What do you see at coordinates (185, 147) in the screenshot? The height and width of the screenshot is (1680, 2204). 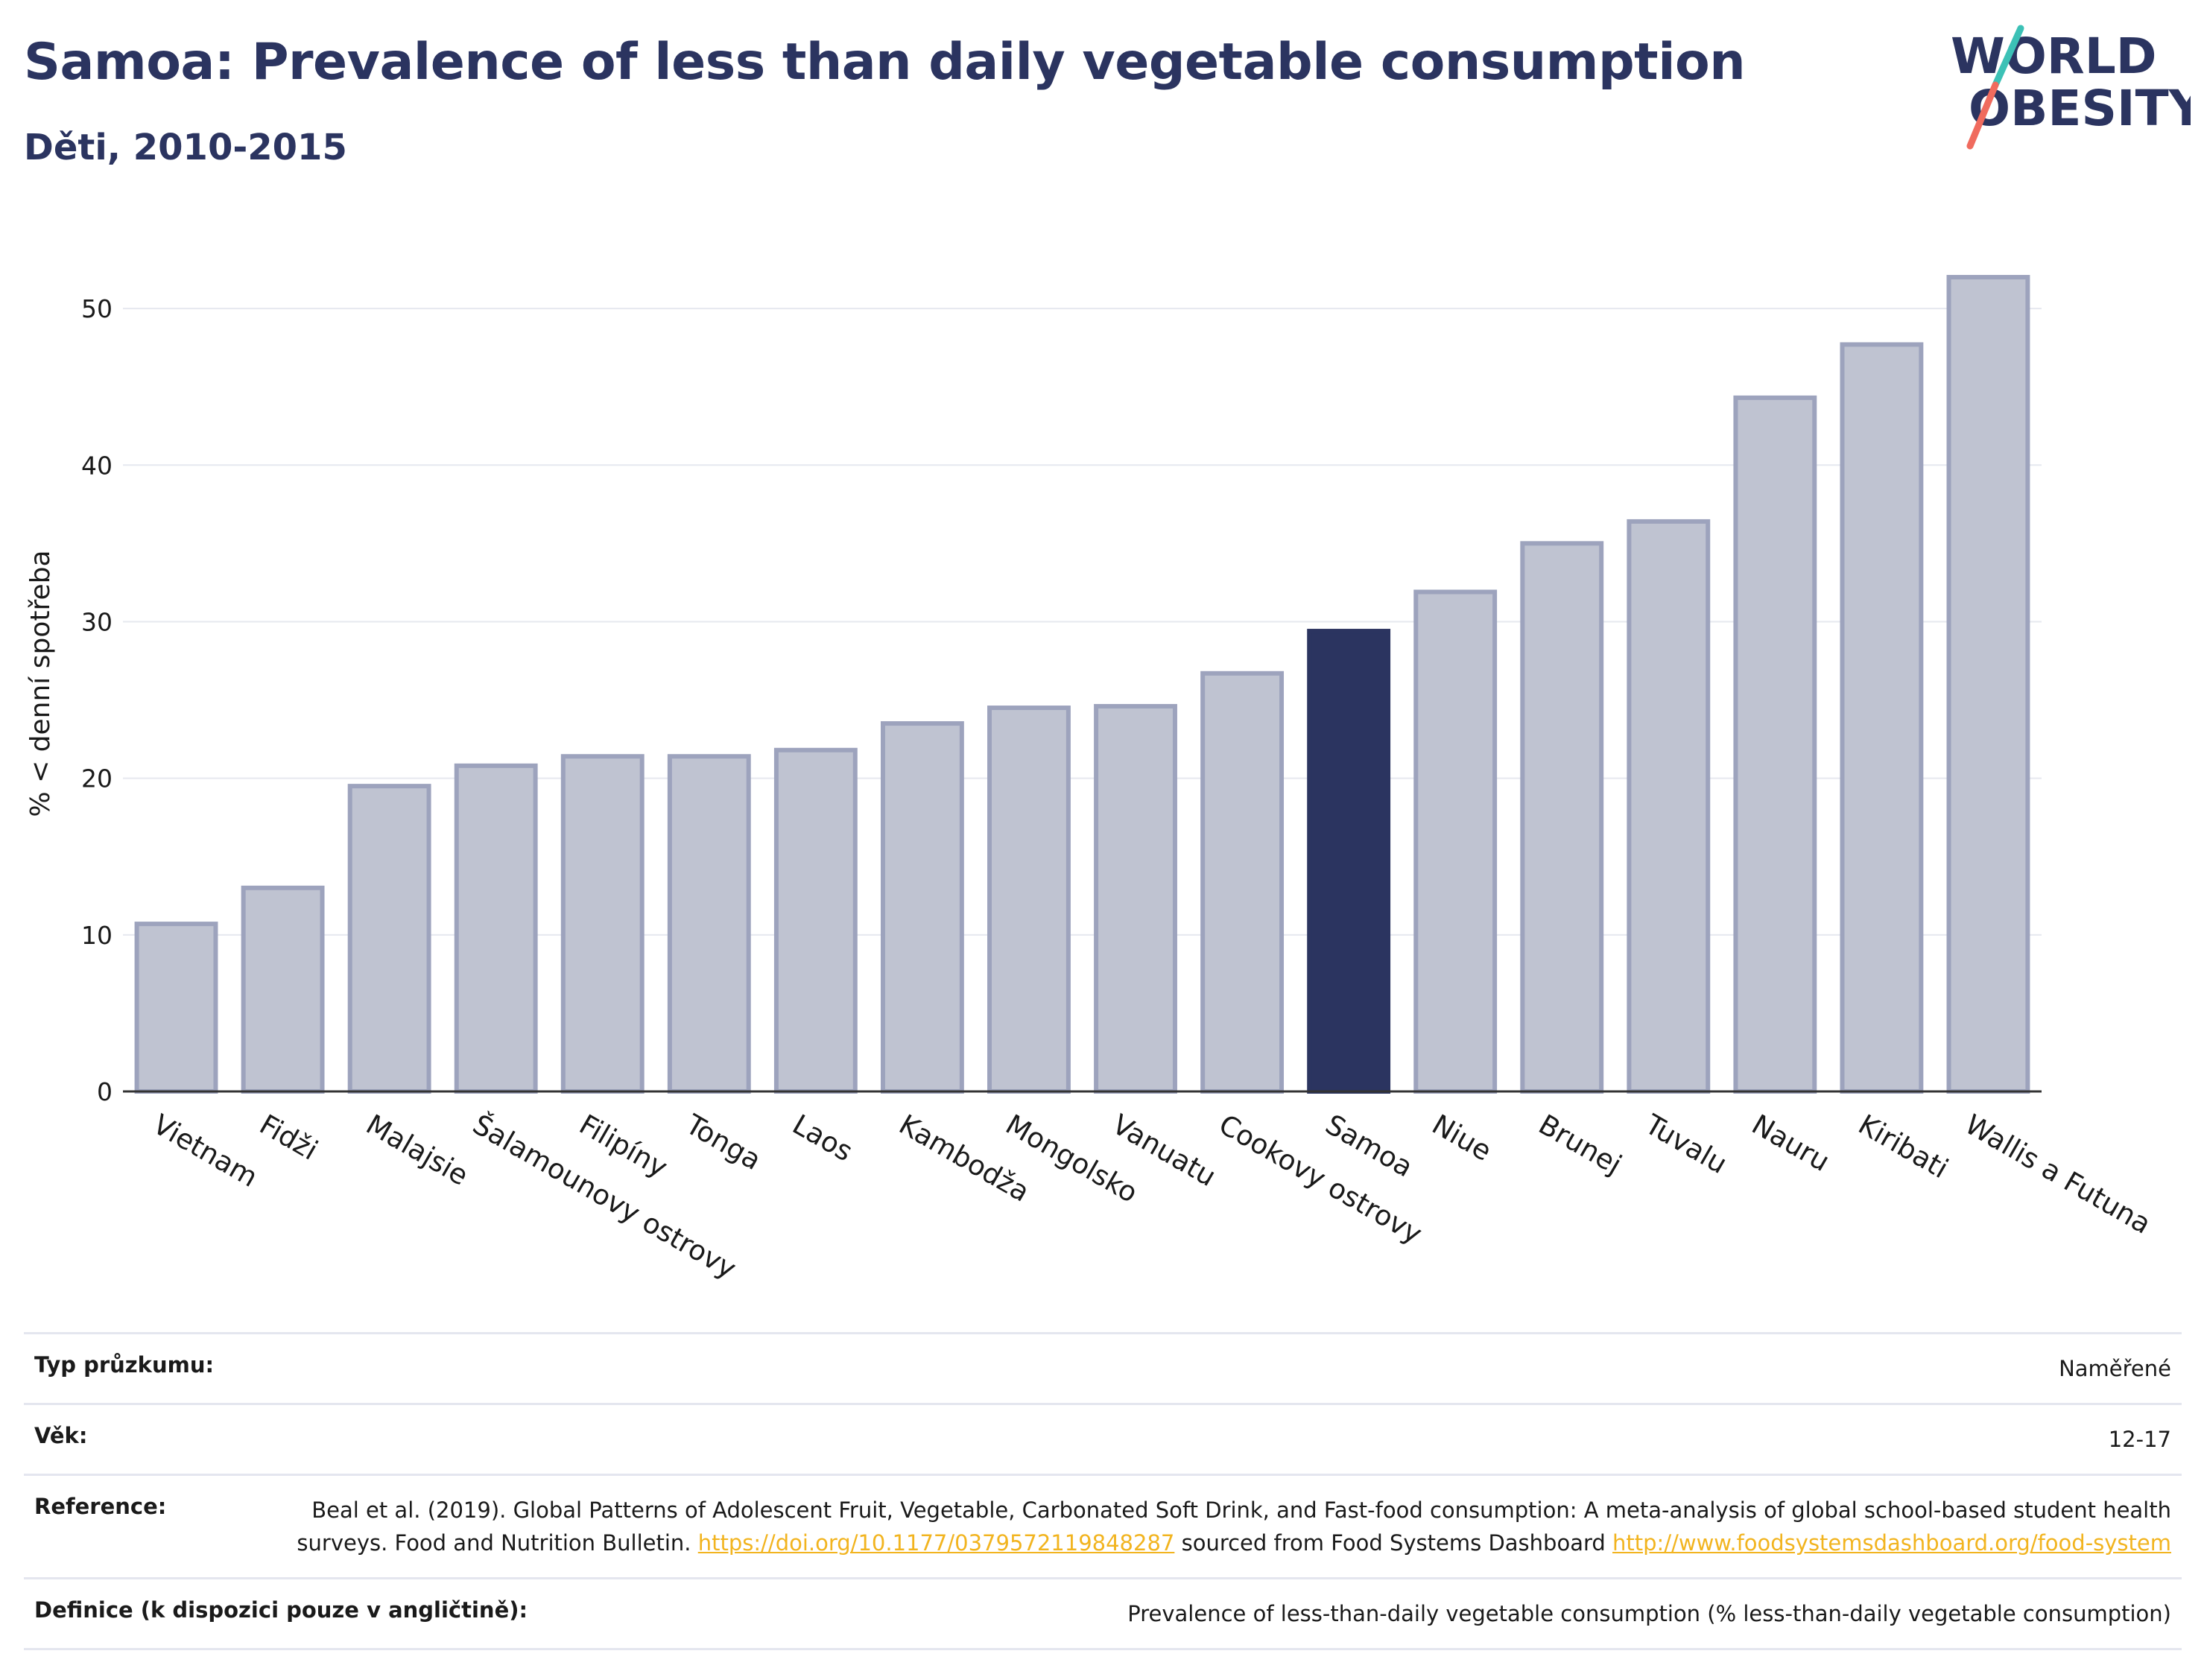 I see `chart-subtitle: Děti, 2010-2015` at bounding box center [185, 147].